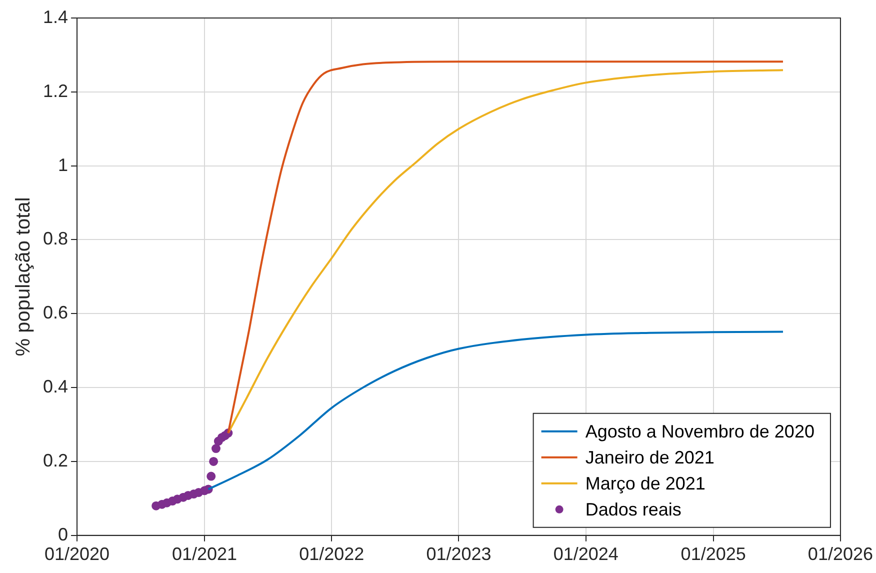  What do you see at coordinates (55, 238) in the screenshot?
I see `y-tick-label: 0.8` at bounding box center [55, 238].